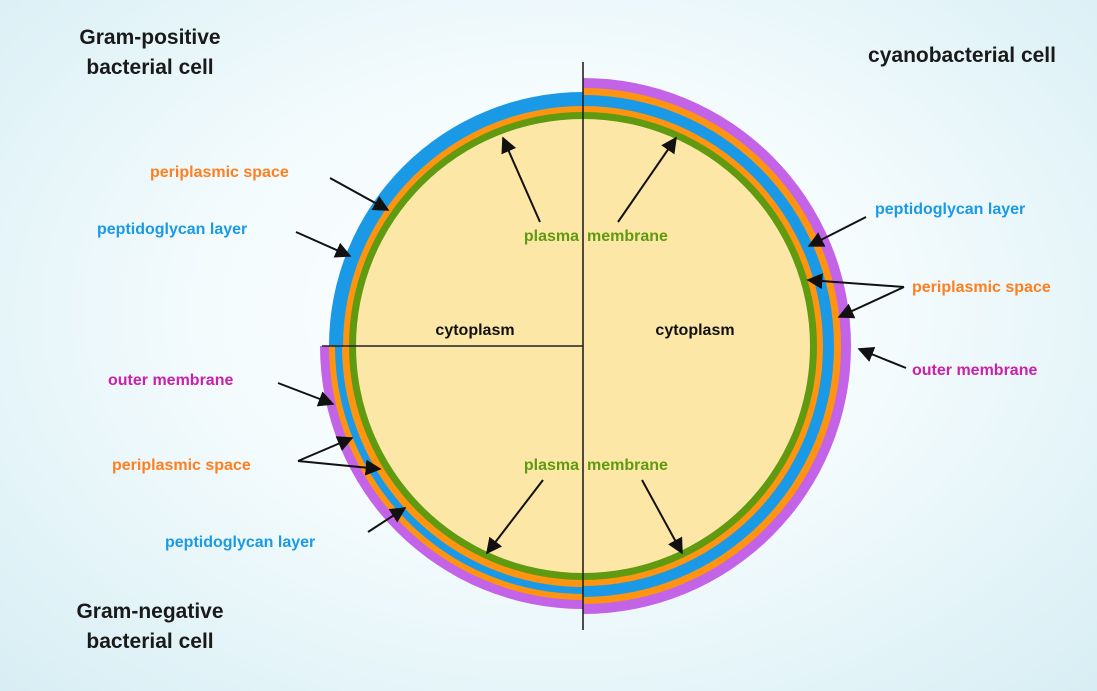  Describe the element at coordinates (627, 465) in the screenshot. I see `plasma-bottom-right-label: membrane` at that location.